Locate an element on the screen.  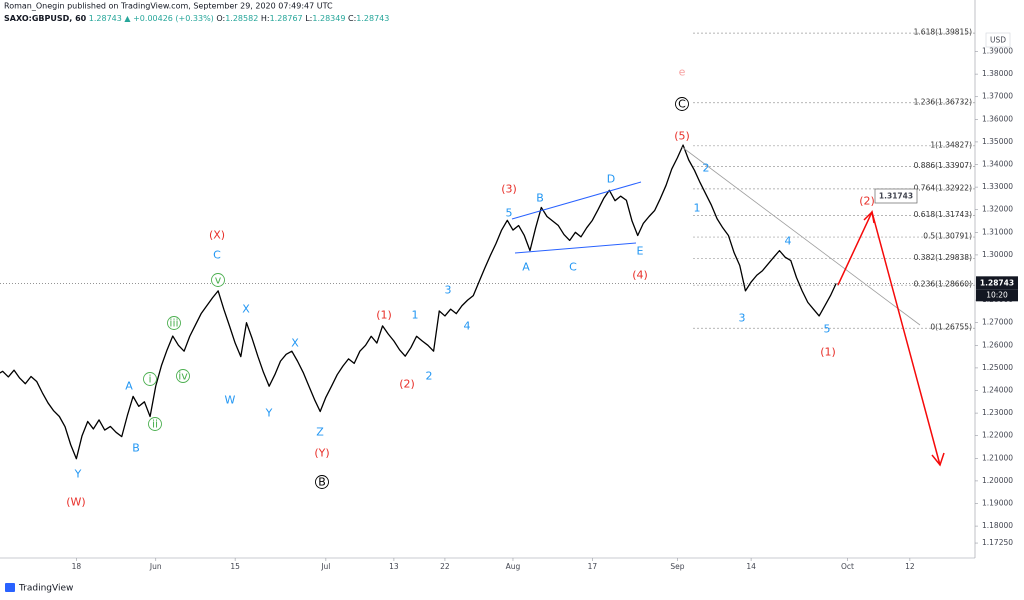
ohlc-label: C: is located at coordinates (352, 18).